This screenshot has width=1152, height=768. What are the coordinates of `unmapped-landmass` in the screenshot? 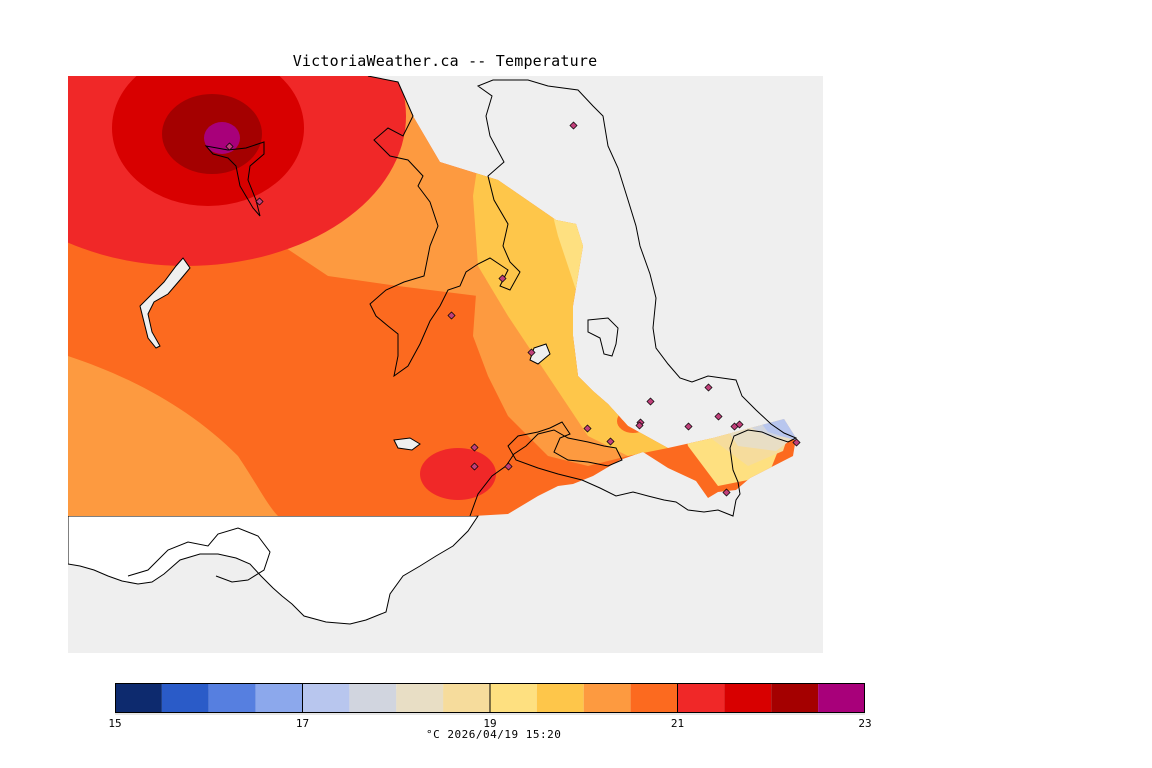 It's located at (273, 570).